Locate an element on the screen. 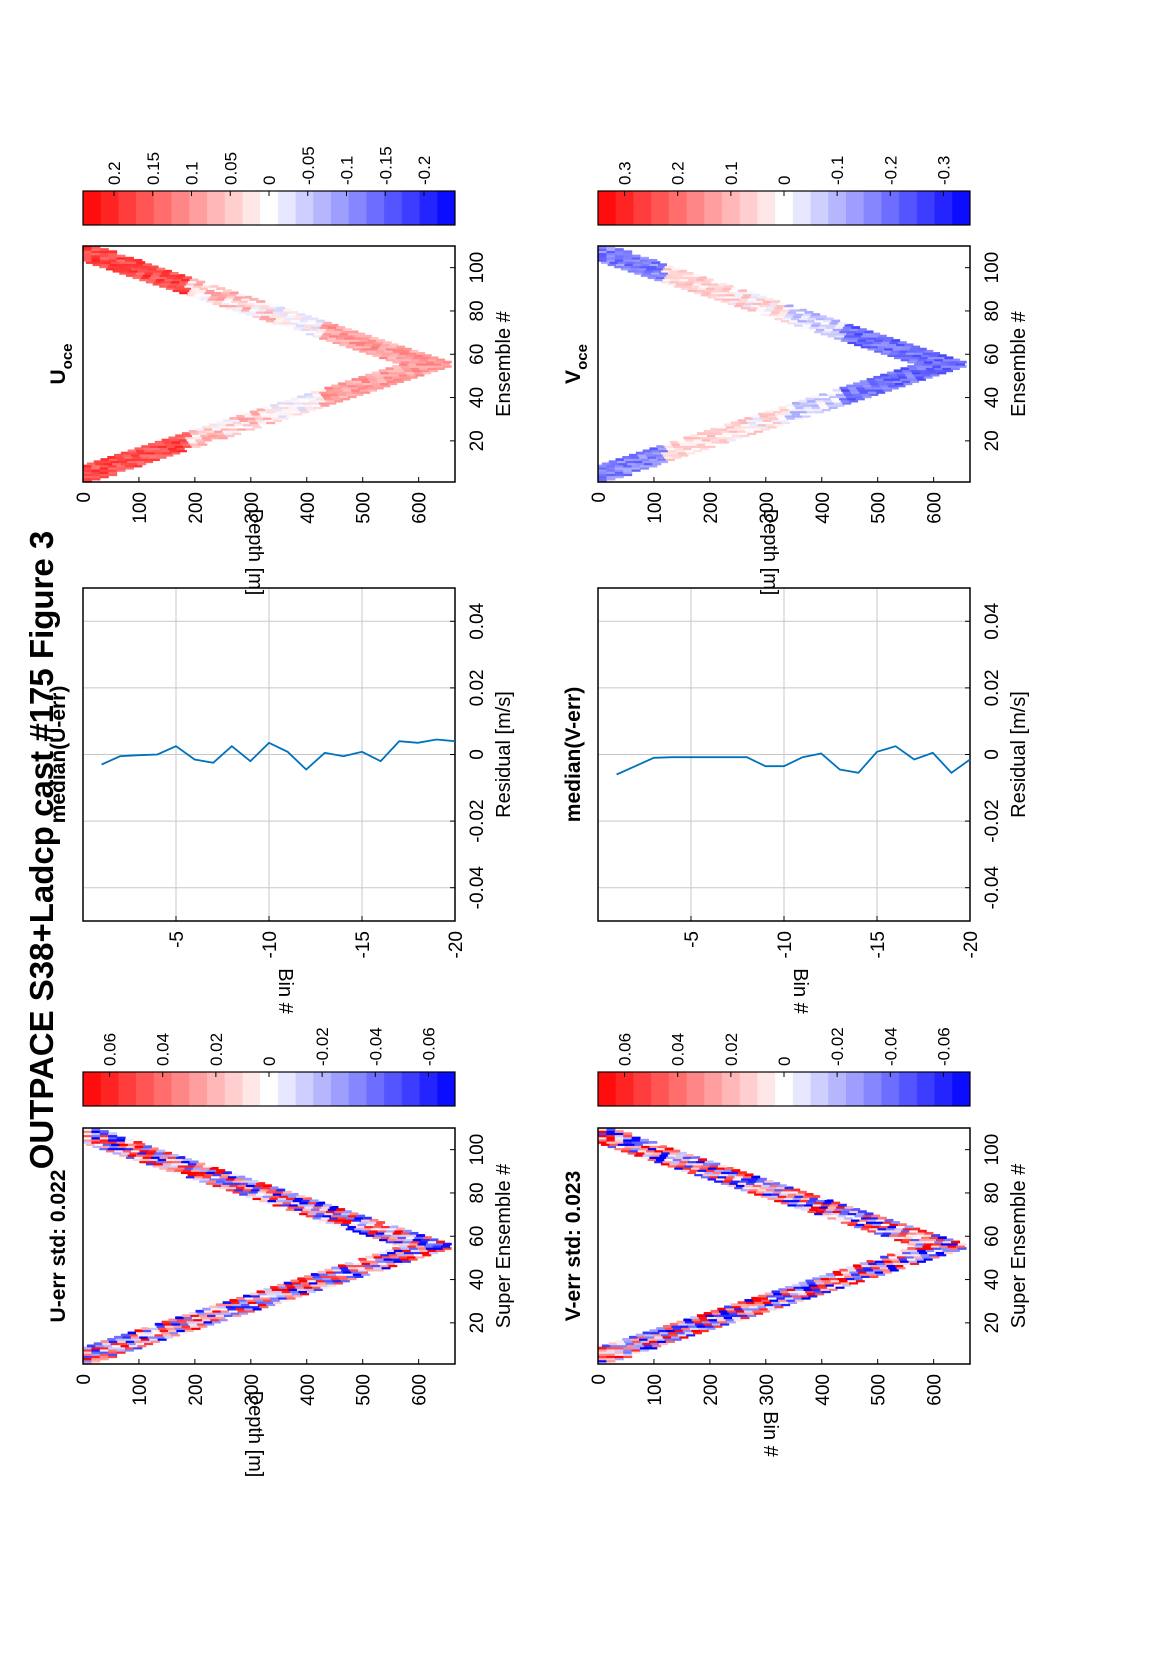 This screenshot has width=1165, height=1679. colorbar-tick-label: 0.1 is located at coordinates (731, 173).